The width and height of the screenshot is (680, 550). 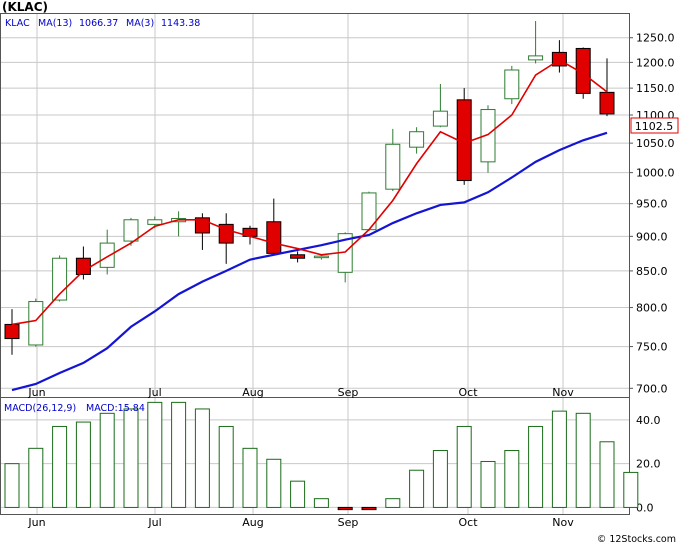 What do you see at coordinates (655, 88) in the screenshot?
I see `price-tick-label: 1150.0` at bounding box center [655, 88].